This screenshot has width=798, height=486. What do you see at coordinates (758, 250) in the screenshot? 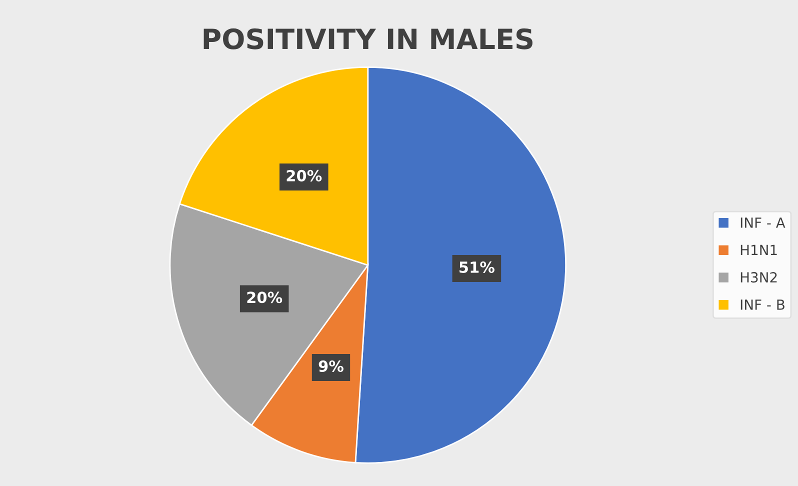
I see `legend-label: H1N1` at bounding box center [758, 250].